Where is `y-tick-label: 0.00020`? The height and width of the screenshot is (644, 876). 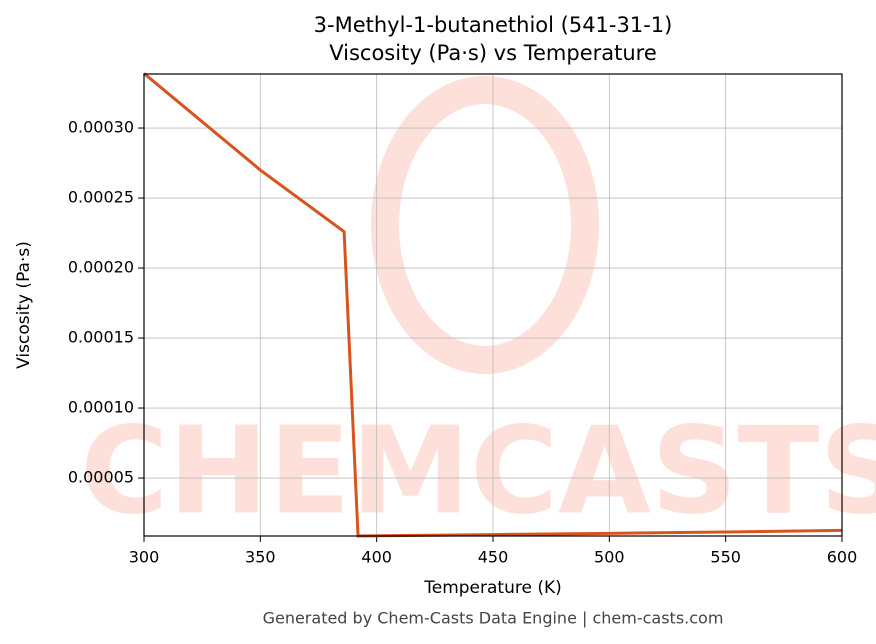 y-tick-label: 0.00020 is located at coordinates (101, 267).